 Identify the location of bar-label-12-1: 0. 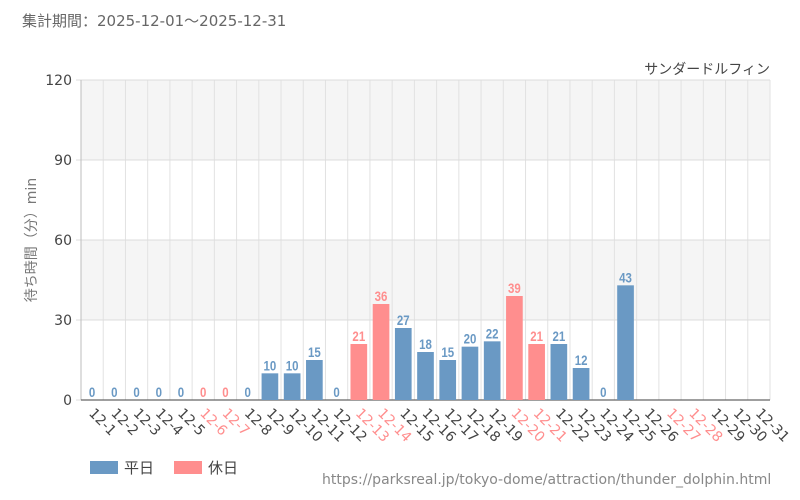
(92, 392).